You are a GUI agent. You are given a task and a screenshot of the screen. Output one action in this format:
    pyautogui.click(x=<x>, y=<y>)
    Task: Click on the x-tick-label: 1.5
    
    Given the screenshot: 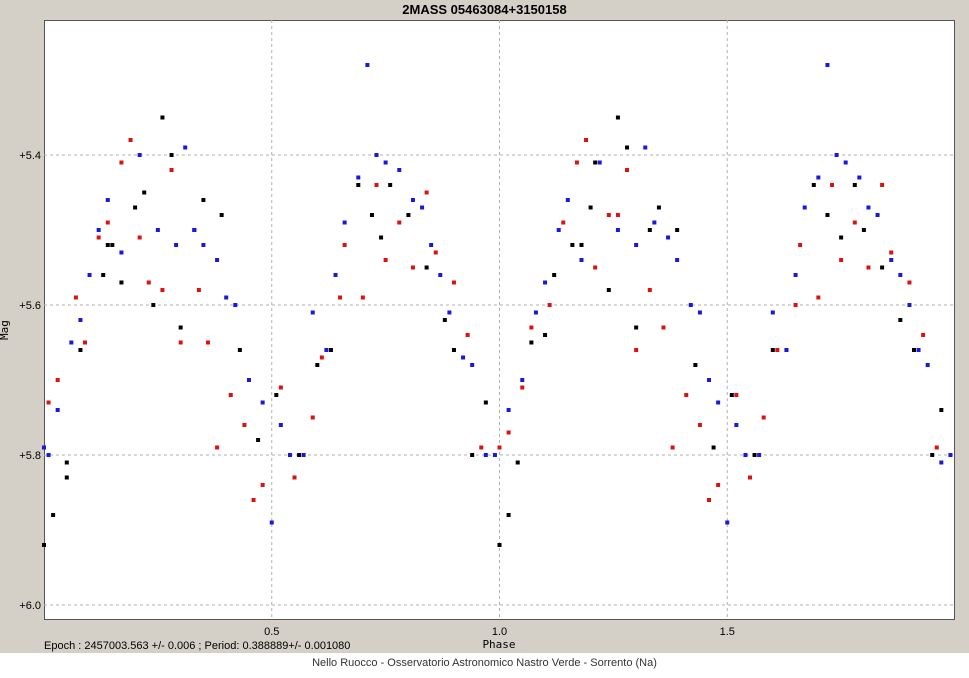 What is the action you would take?
    pyautogui.click(x=727, y=632)
    